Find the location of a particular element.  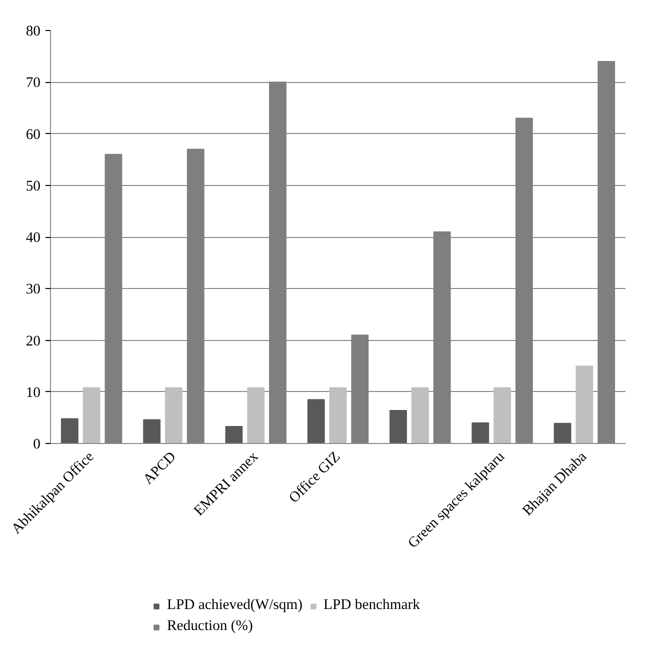

y-tick-label: 20 is located at coordinates (33, 341).